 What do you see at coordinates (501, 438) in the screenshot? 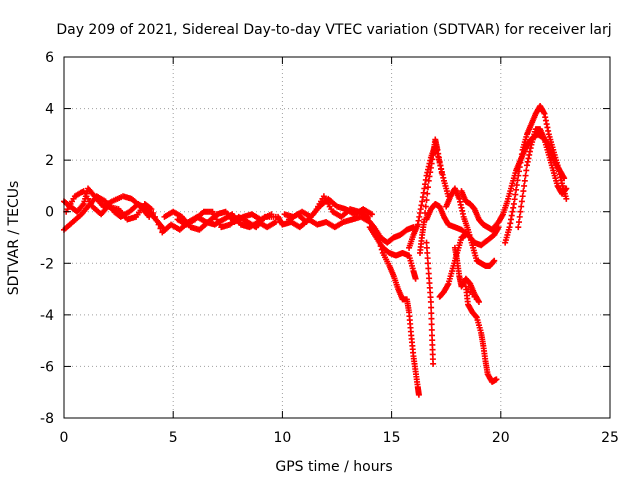
I see `x-tick-label: 20` at bounding box center [501, 438].